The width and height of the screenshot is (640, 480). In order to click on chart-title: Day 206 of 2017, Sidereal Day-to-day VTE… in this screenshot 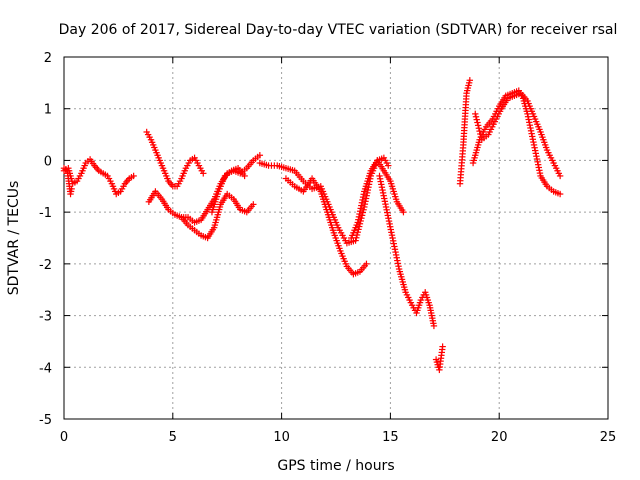, I will do `click(338, 30)`.